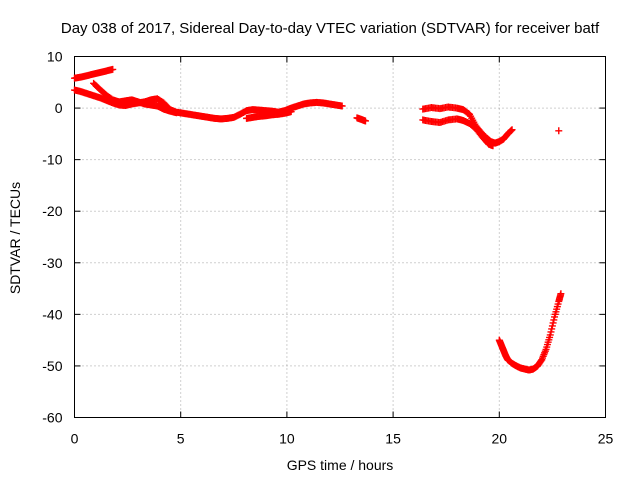 Image resolution: width=640 pixels, height=480 pixels. Describe the element at coordinates (55, 57) in the screenshot. I see `y-tick-label: 10` at that location.